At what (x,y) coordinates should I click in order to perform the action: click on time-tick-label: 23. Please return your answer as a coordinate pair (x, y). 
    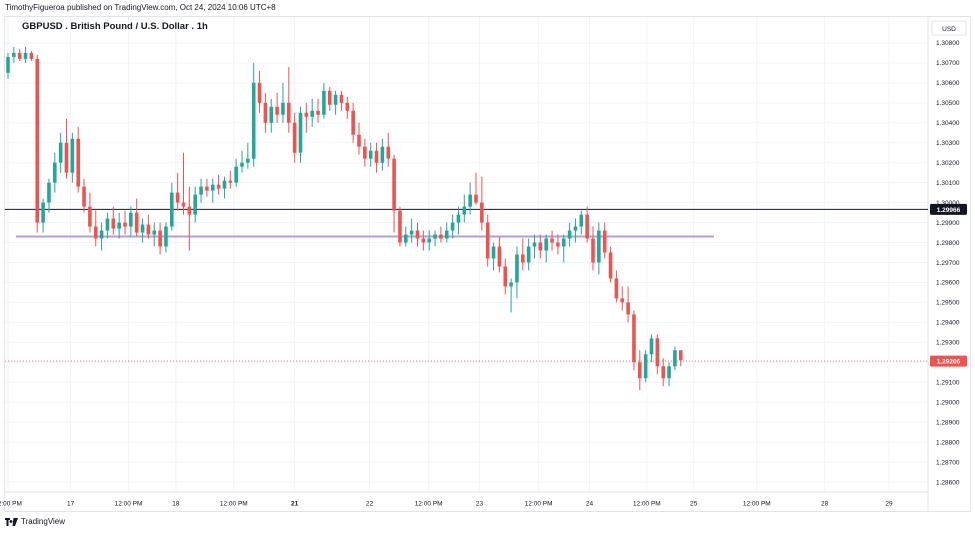
    Looking at the image, I should click on (480, 504).